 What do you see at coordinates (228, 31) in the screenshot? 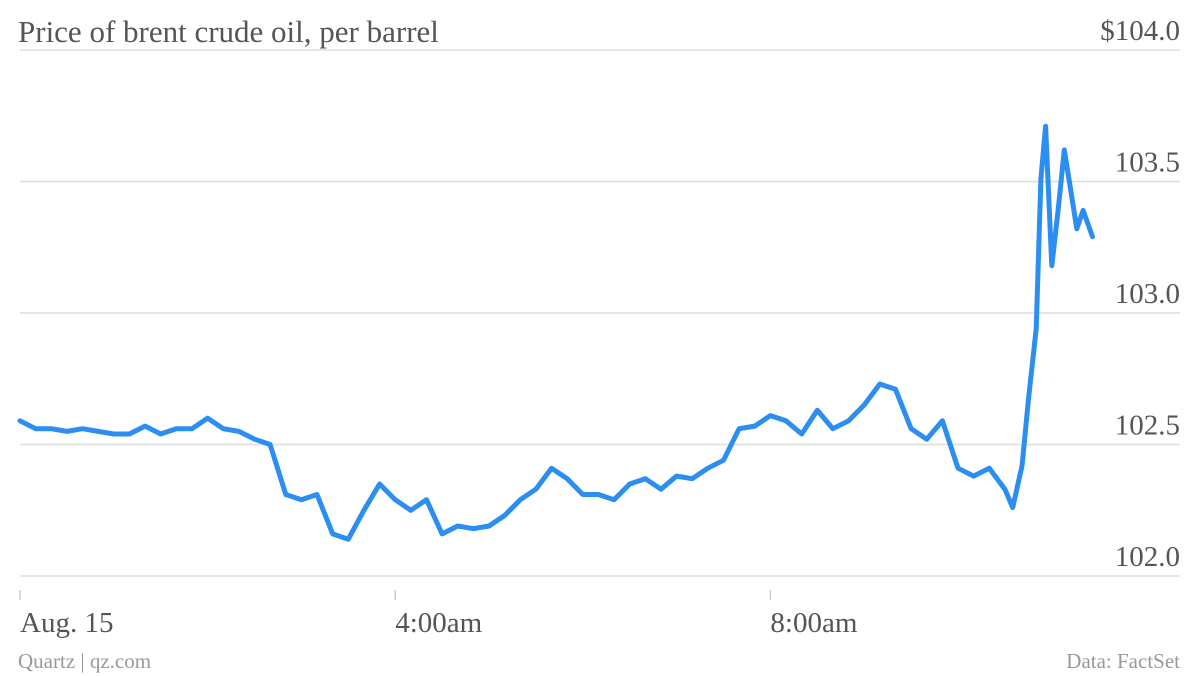
I see `chart-title: Price of brent crude oil, per barrel` at bounding box center [228, 31].